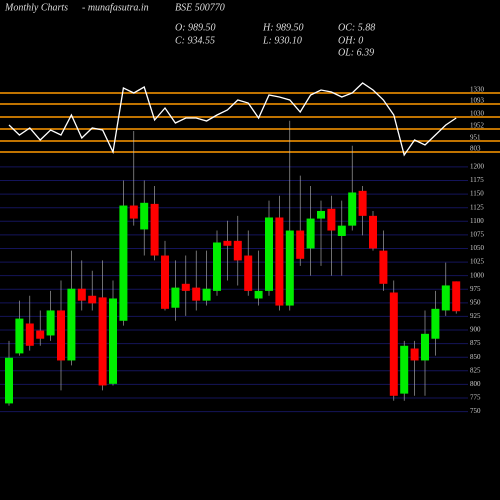 This screenshot has width=500, height=500. I want to click on y-tick-label: 1200, so click(477, 167).